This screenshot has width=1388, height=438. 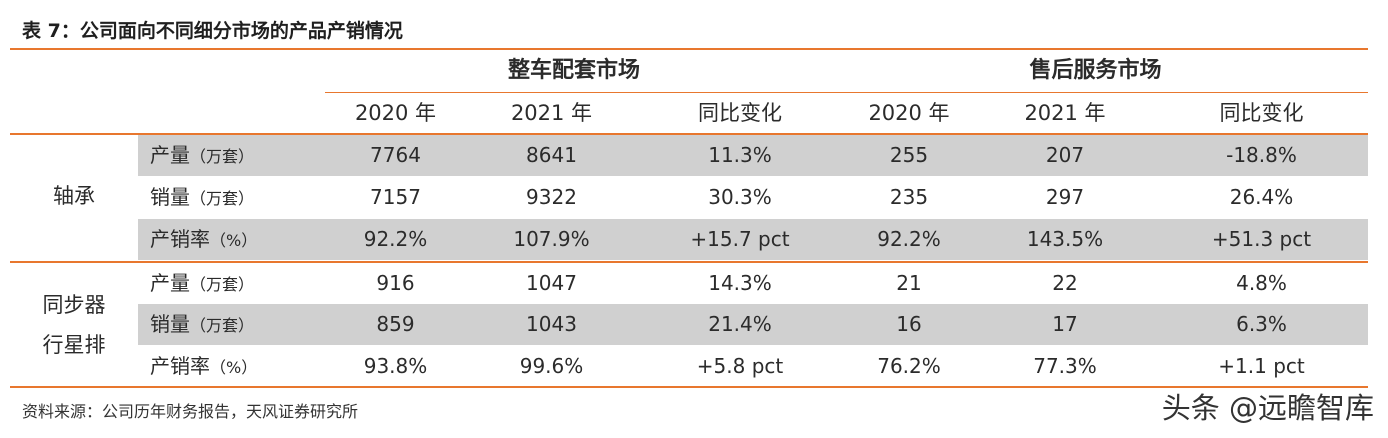 What do you see at coordinates (1261, 366) in the screenshot?
I see `table-cell: +1.1 pct` at bounding box center [1261, 366].